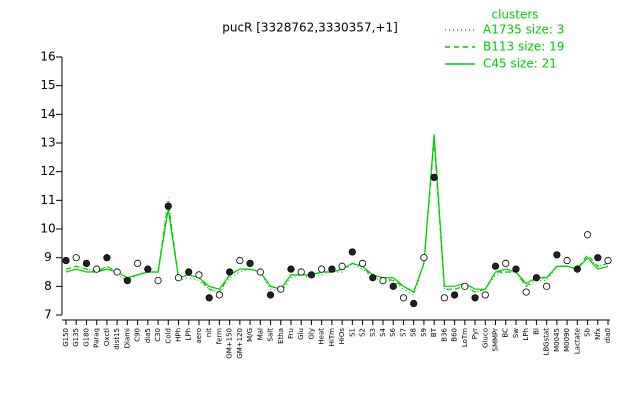 Image resolution: width=640 pixels, height=404 pixels. What do you see at coordinates (322, 336) in the screenshot?
I see `x-tick-label: Heat` at bounding box center [322, 336].